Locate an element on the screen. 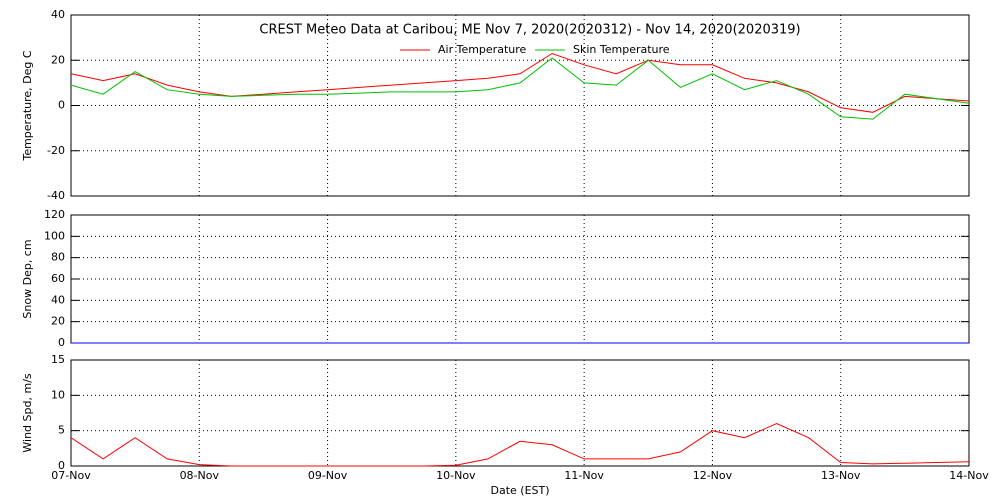  y-tick-label: -20 is located at coordinates (56, 150).